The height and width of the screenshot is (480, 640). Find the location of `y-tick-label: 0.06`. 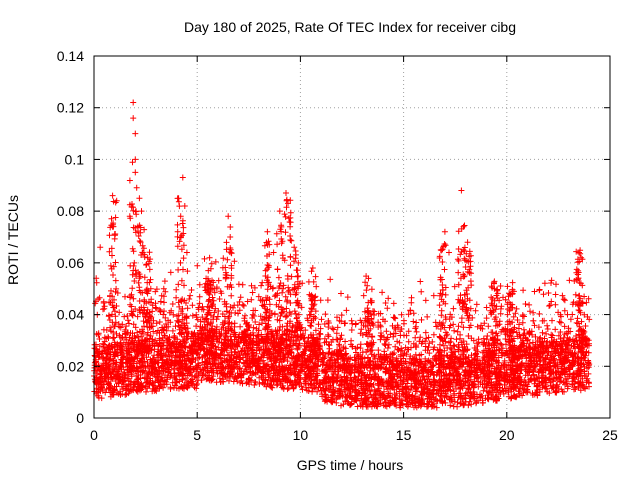

y-tick-label: 0.06 is located at coordinates (70, 263).